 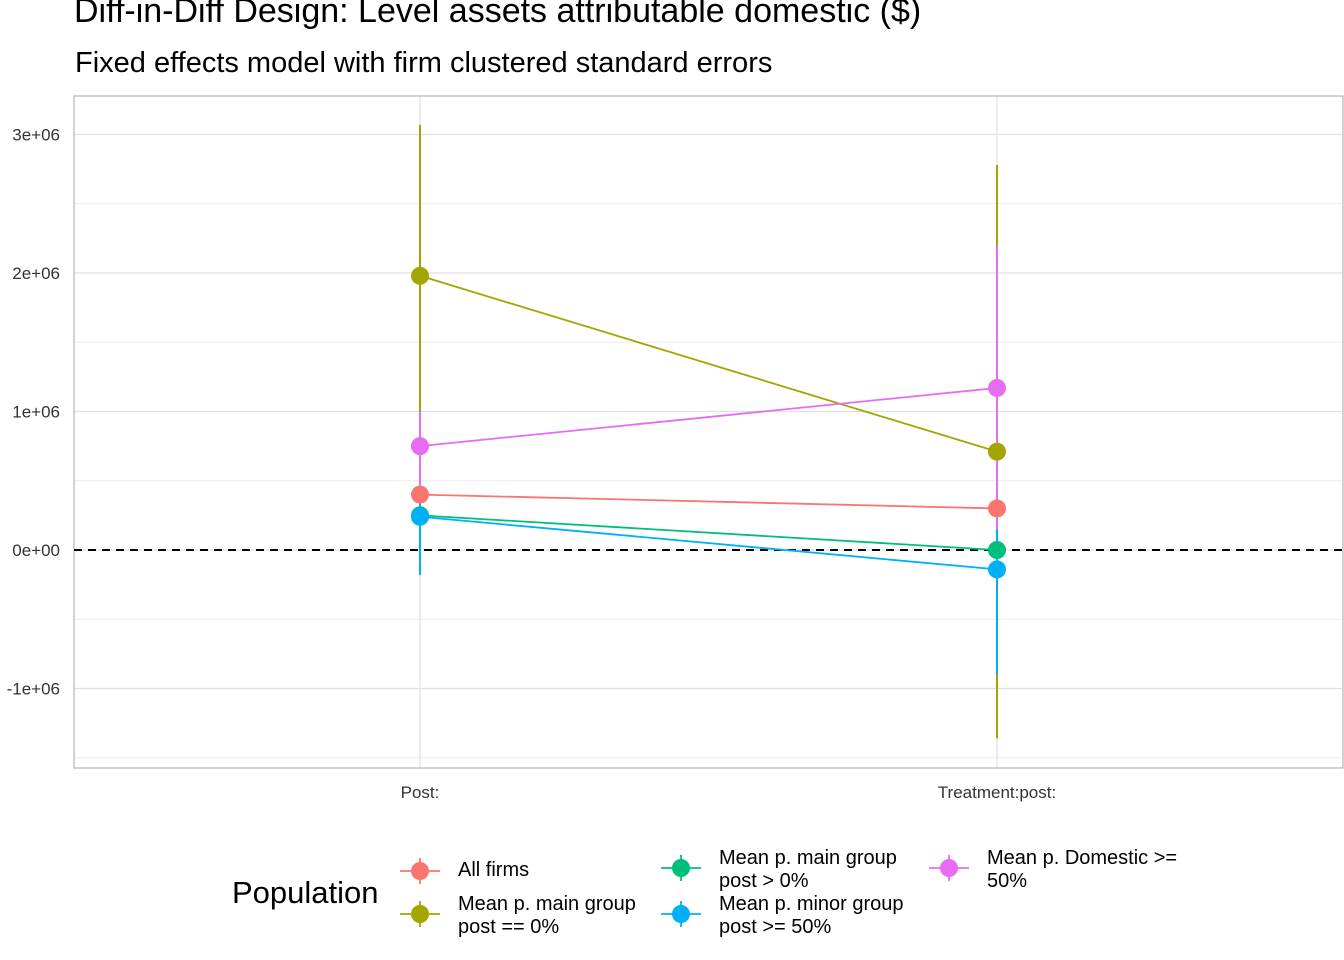 I want to click on legend-label-line2: post == 0%, so click(x=509, y=927).